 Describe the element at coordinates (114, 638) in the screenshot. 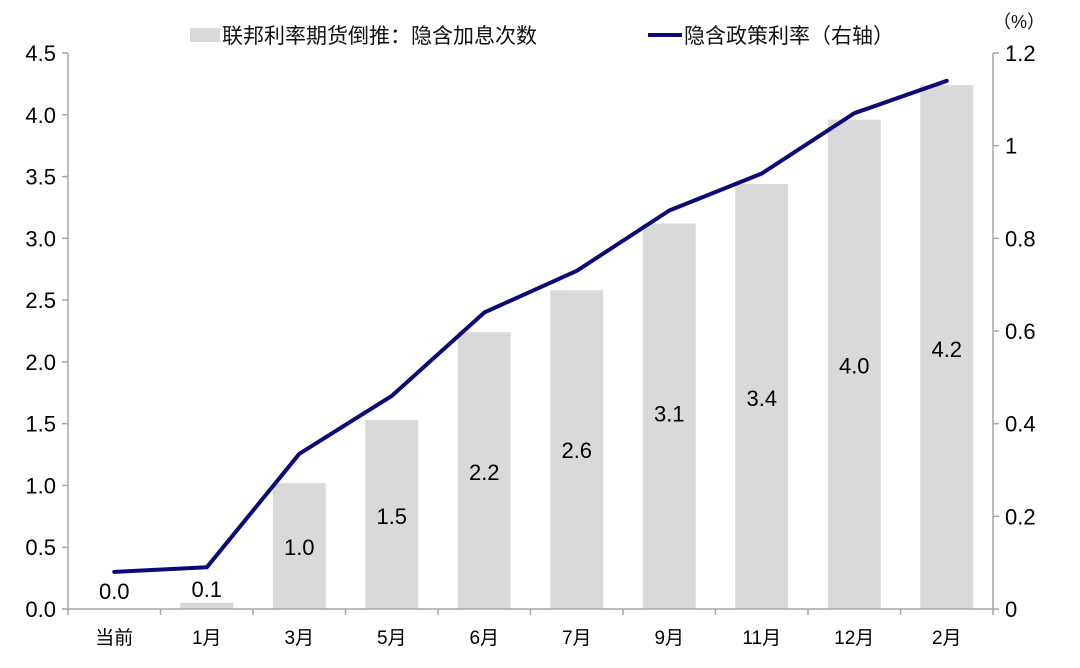

I see `x-tick-label: 当前` at that location.